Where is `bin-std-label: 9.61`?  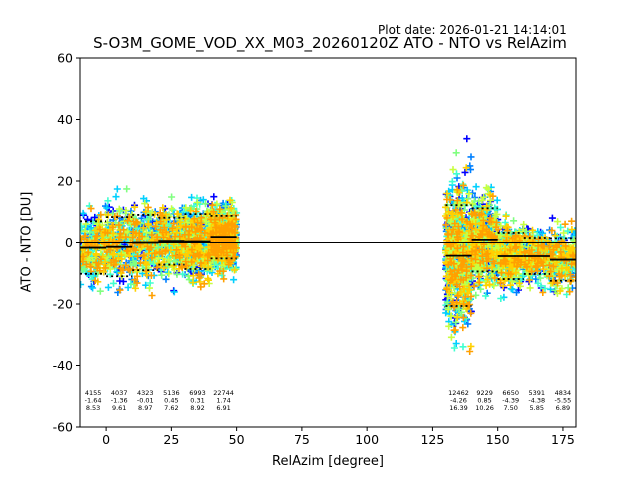 bin-std-label: 9.61 is located at coordinates (119, 408).